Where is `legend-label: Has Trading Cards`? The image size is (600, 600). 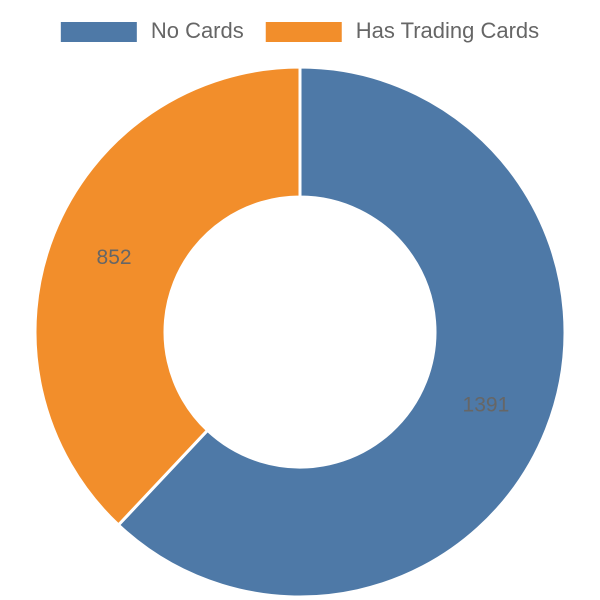
legend-label: Has Trading Cards is located at coordinates (447, 30).